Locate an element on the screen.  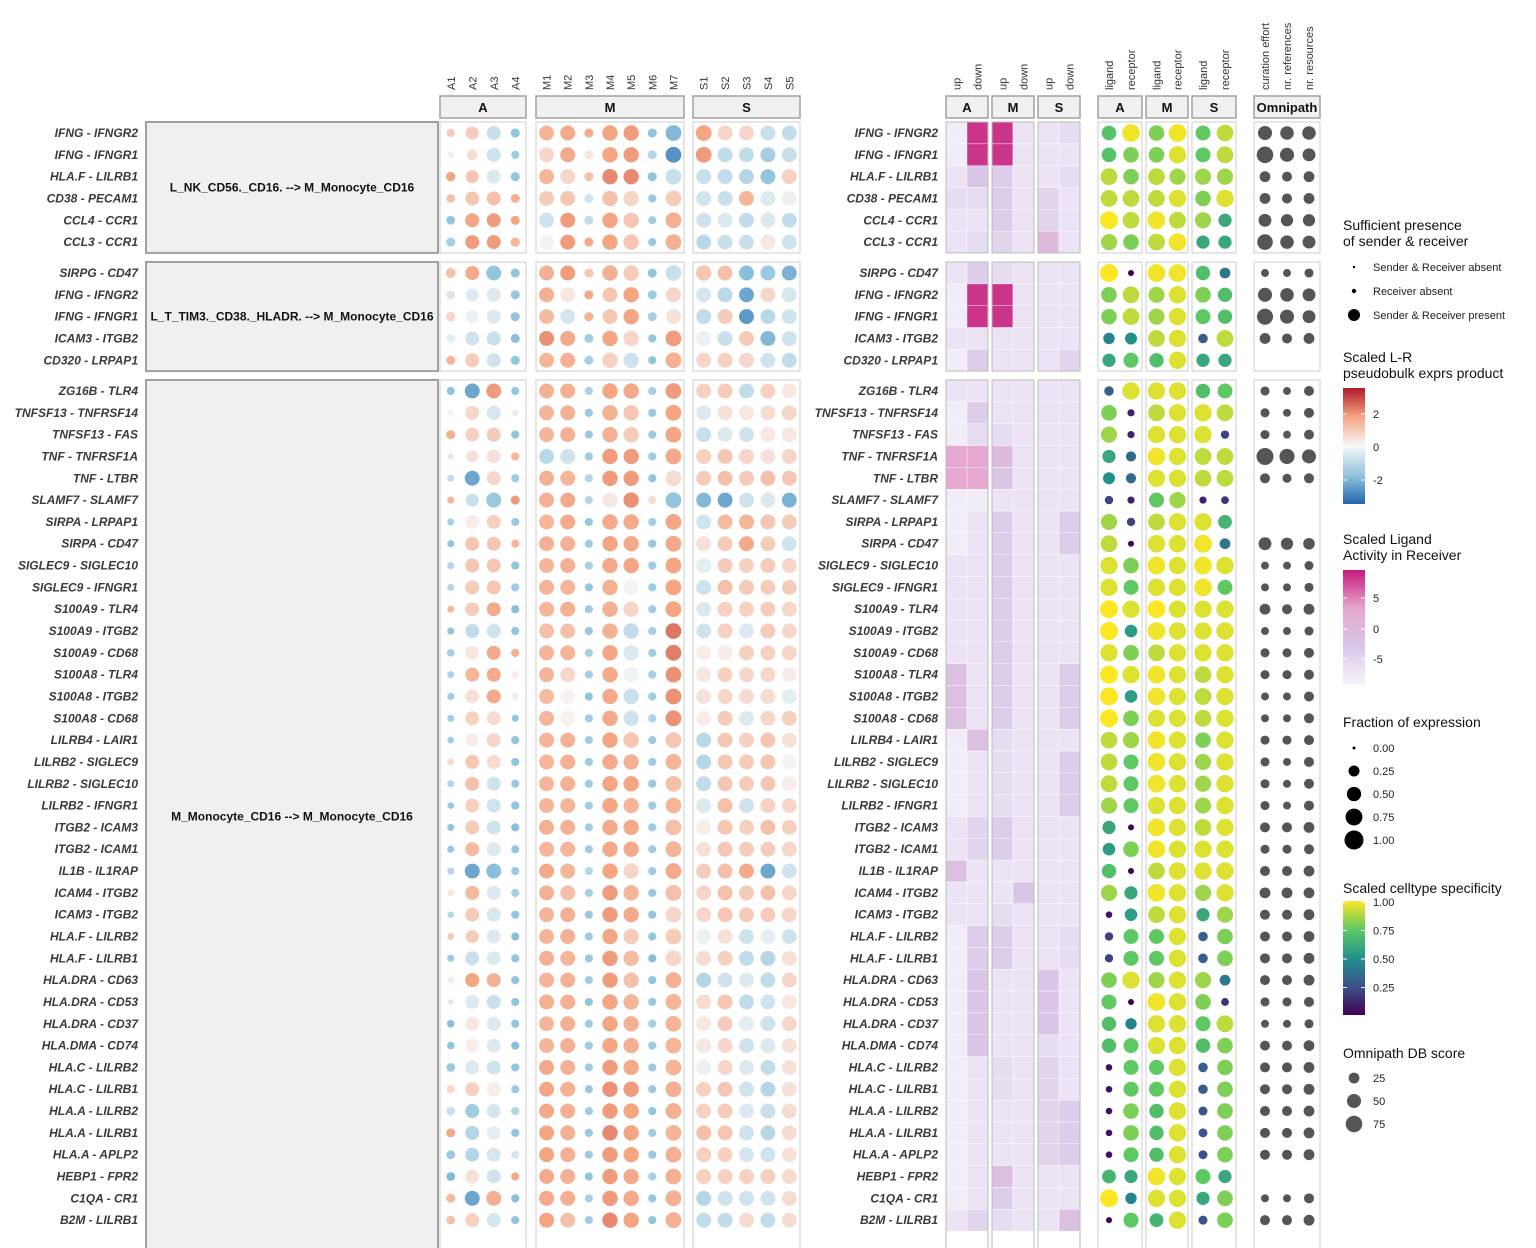
legend-tick-label: 75 is located at coordinates (1379, 1125).